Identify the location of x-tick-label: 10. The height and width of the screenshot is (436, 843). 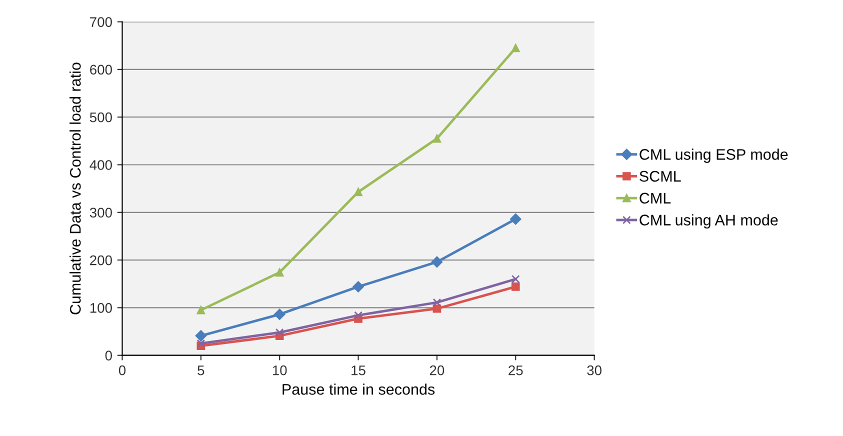
(279, 370).